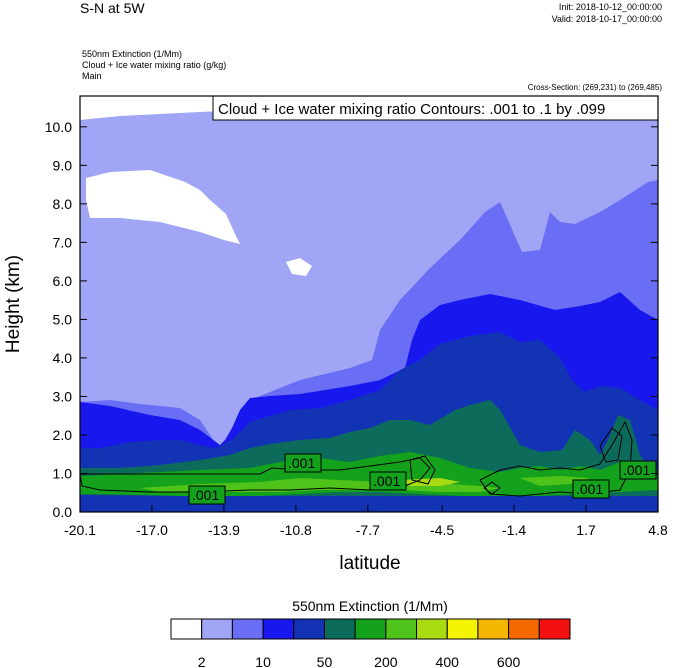 This screenshot has height=668, width=674. I want to click on y-axis-label: Height (km), so click(13, 304).